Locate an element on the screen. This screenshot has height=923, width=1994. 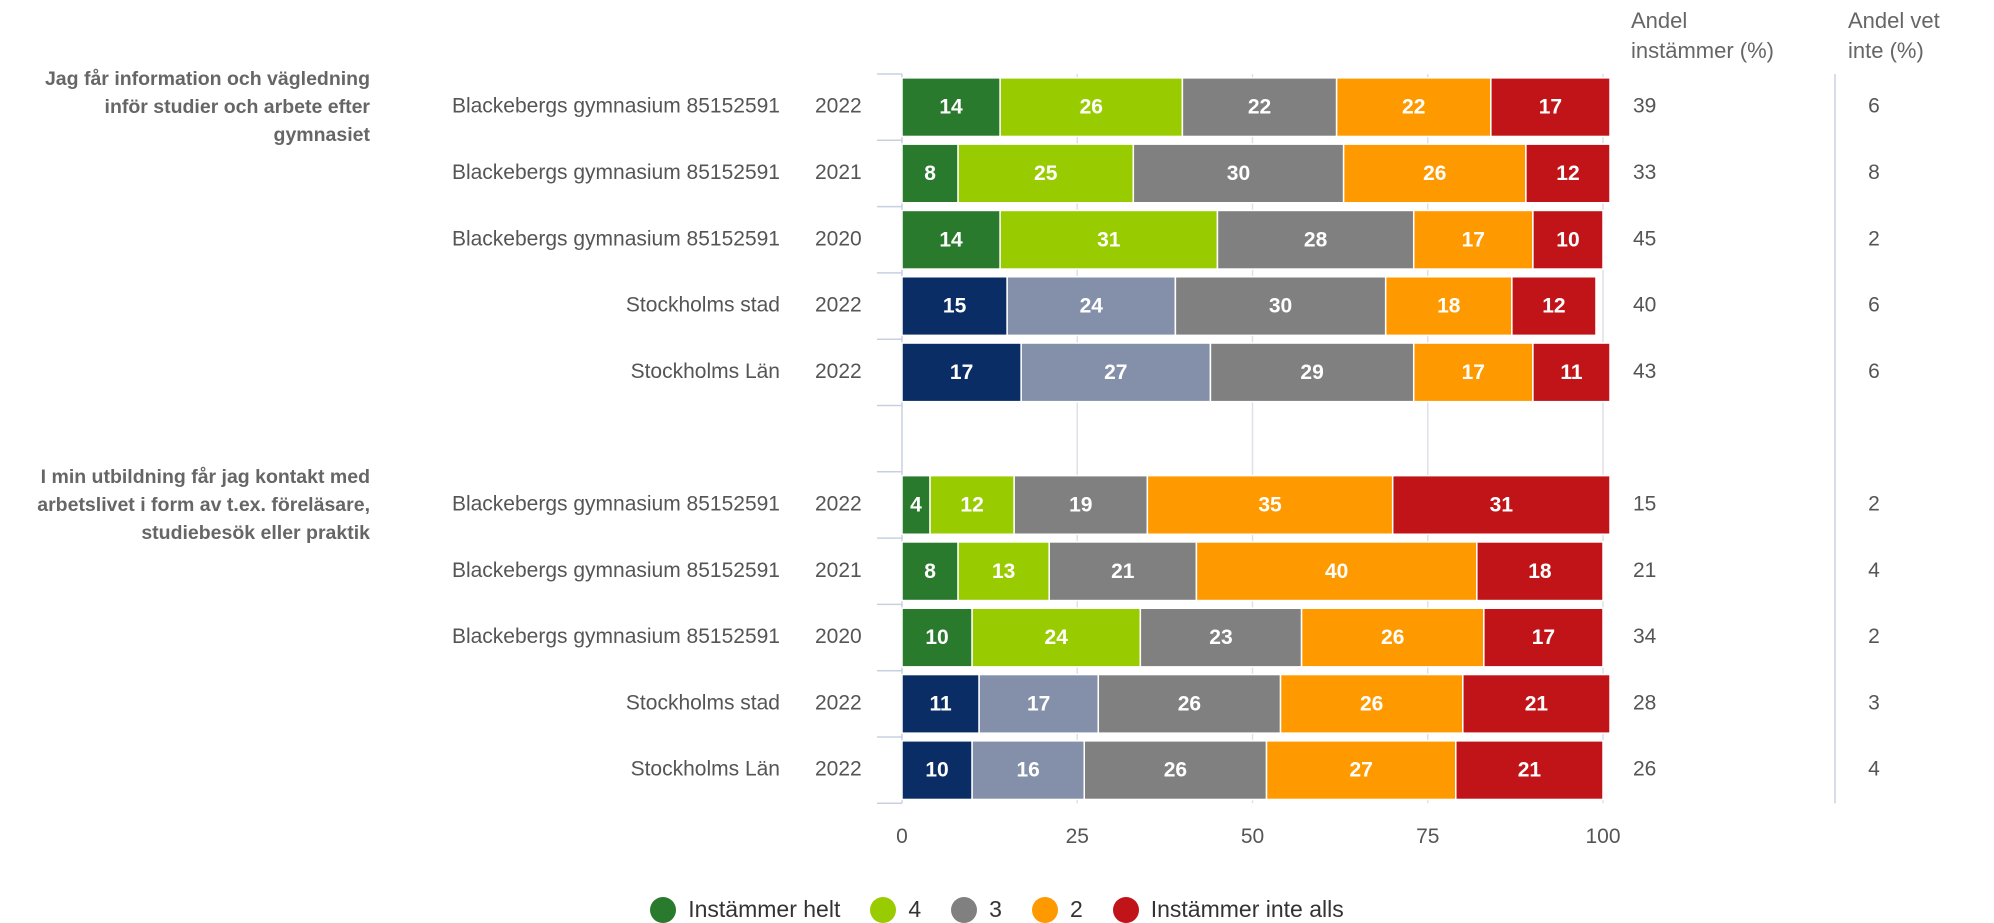
legend-item: Instämmer helt is located at coordinates (745, 909).